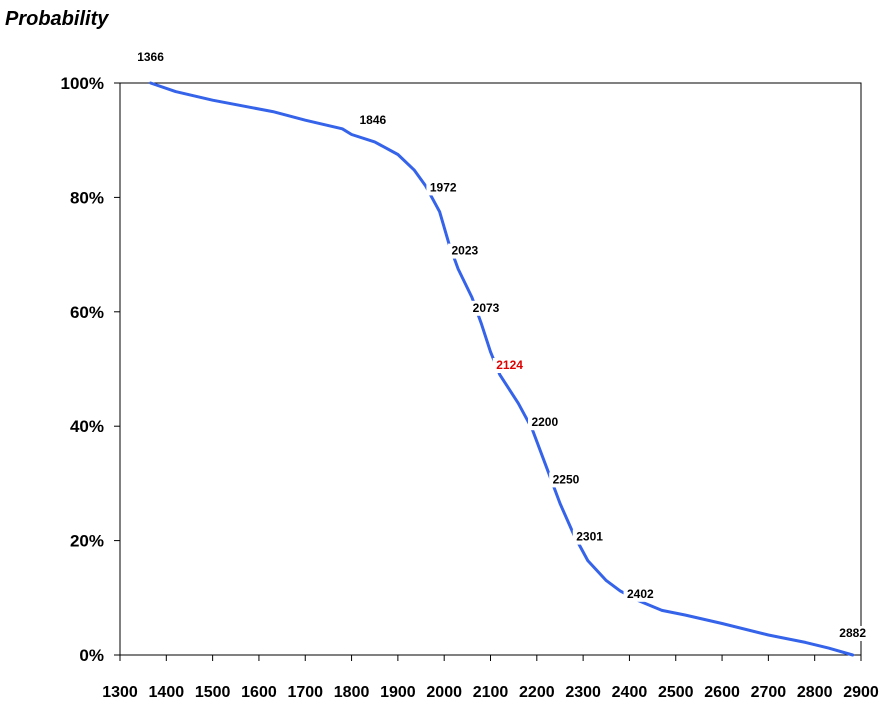  I want to click on x-tick-label: 2800, so click(815, 692).